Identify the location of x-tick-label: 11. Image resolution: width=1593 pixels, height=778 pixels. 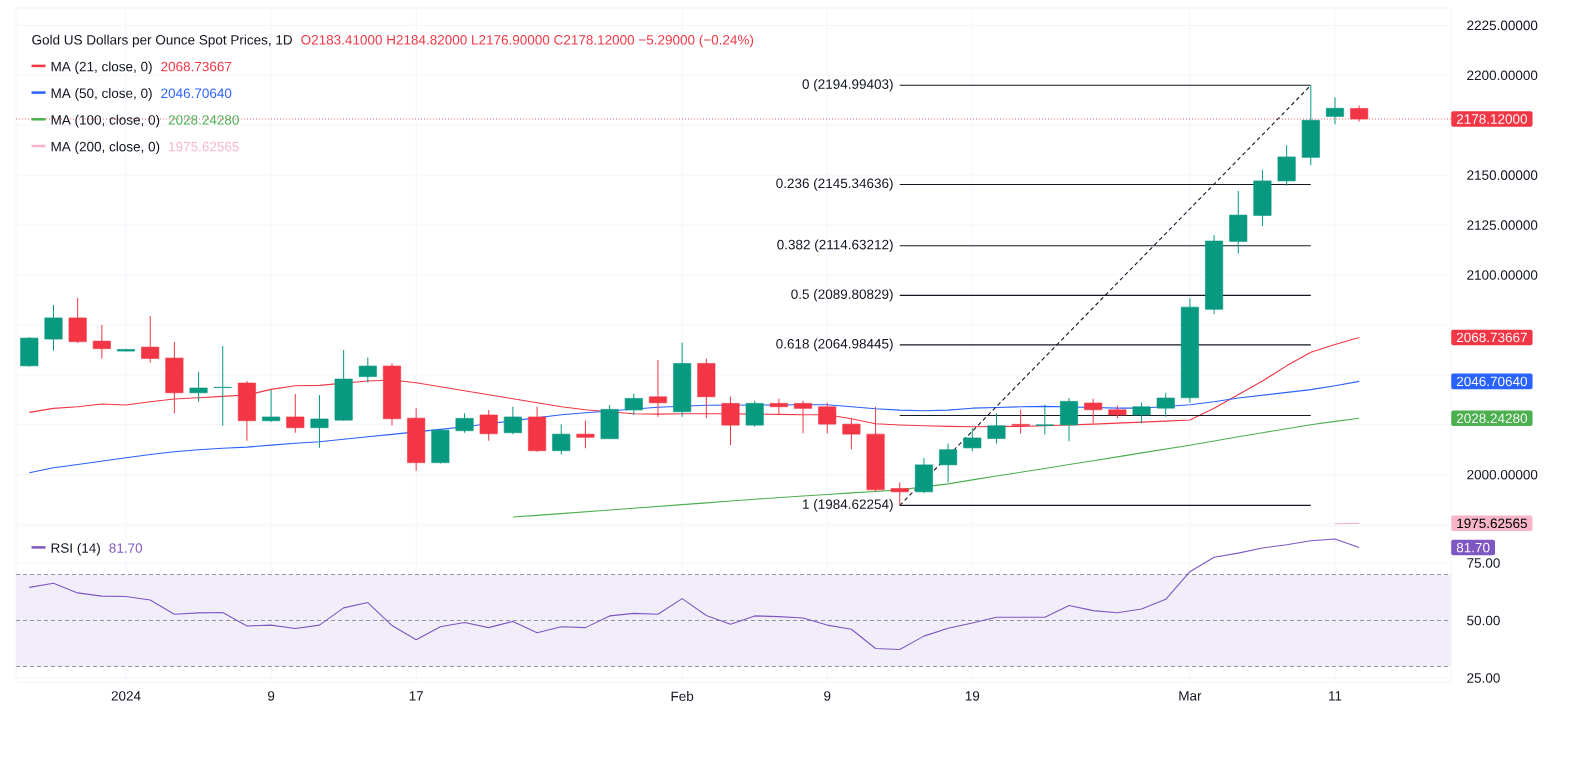
(1335, 696).